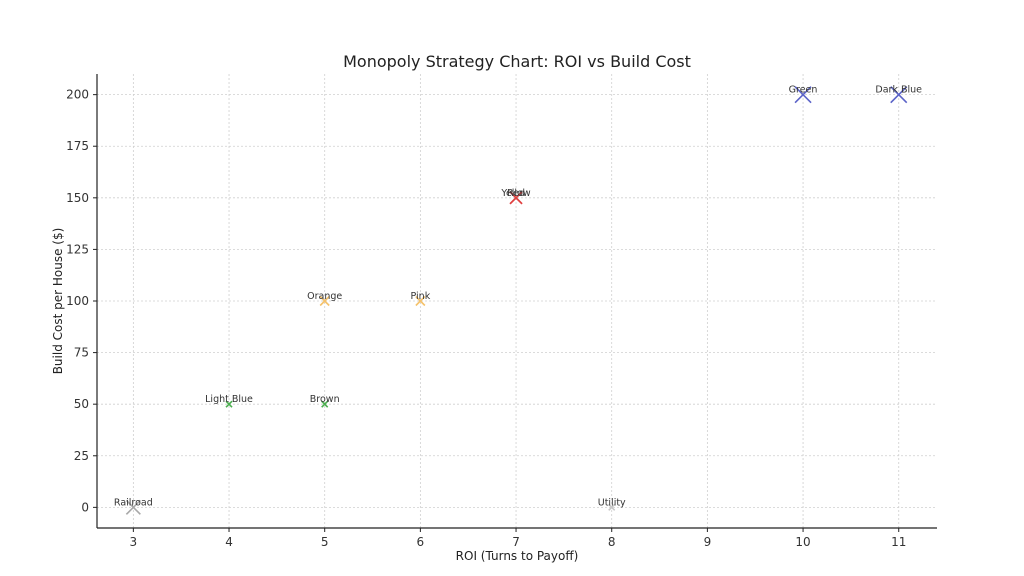 This screenshot has width=1024, height=576. I want to click on x-tick-label: 9, so click(708, 542).